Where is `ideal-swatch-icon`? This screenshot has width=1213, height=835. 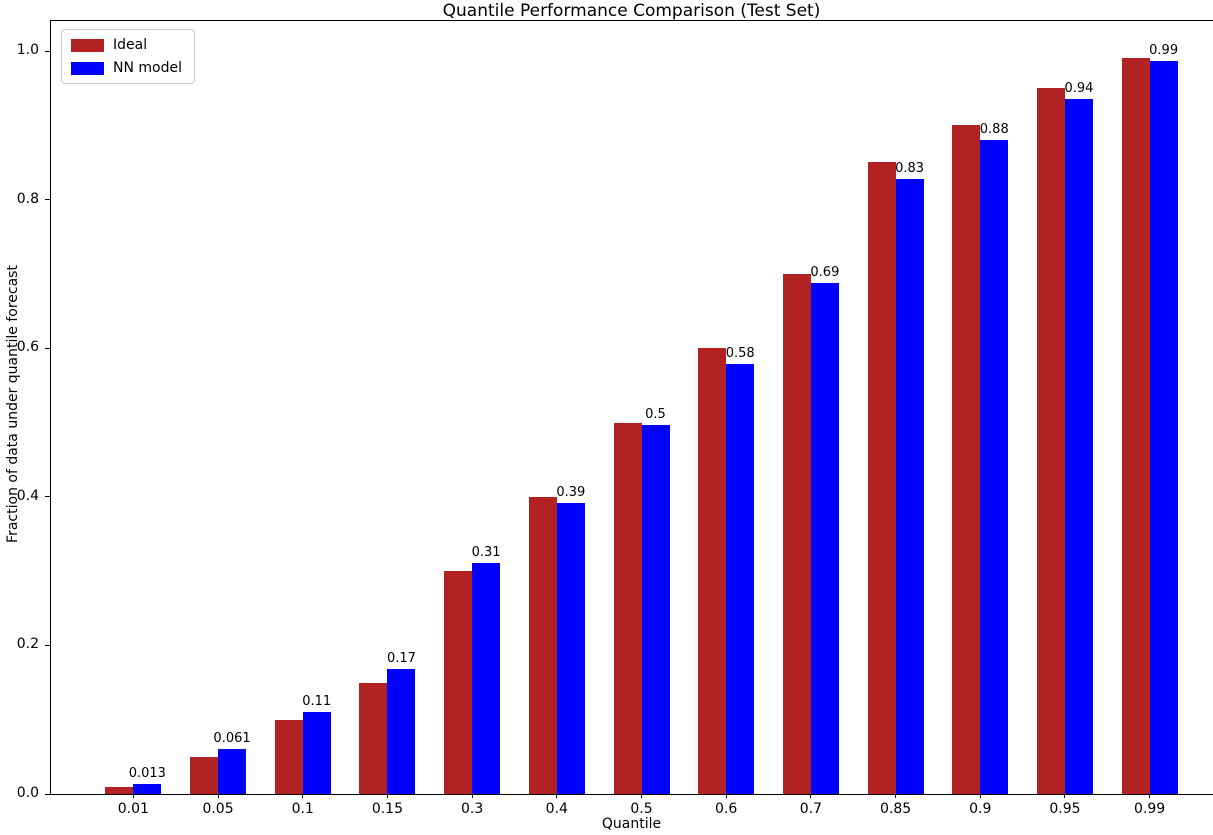
ideal-swatch-icon is located at coordinates (87, 45).